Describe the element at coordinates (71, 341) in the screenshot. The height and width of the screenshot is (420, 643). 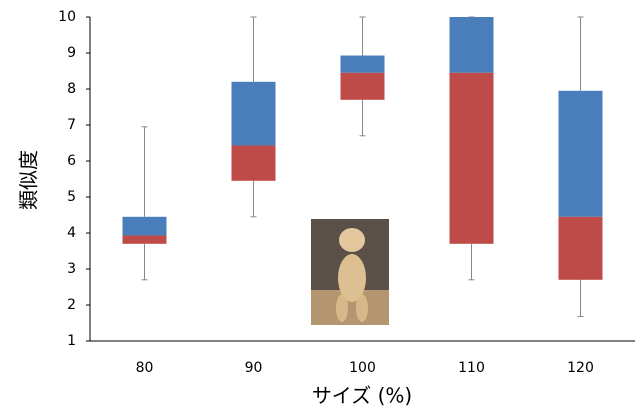
I see `y-tick-label: 1` at that location.